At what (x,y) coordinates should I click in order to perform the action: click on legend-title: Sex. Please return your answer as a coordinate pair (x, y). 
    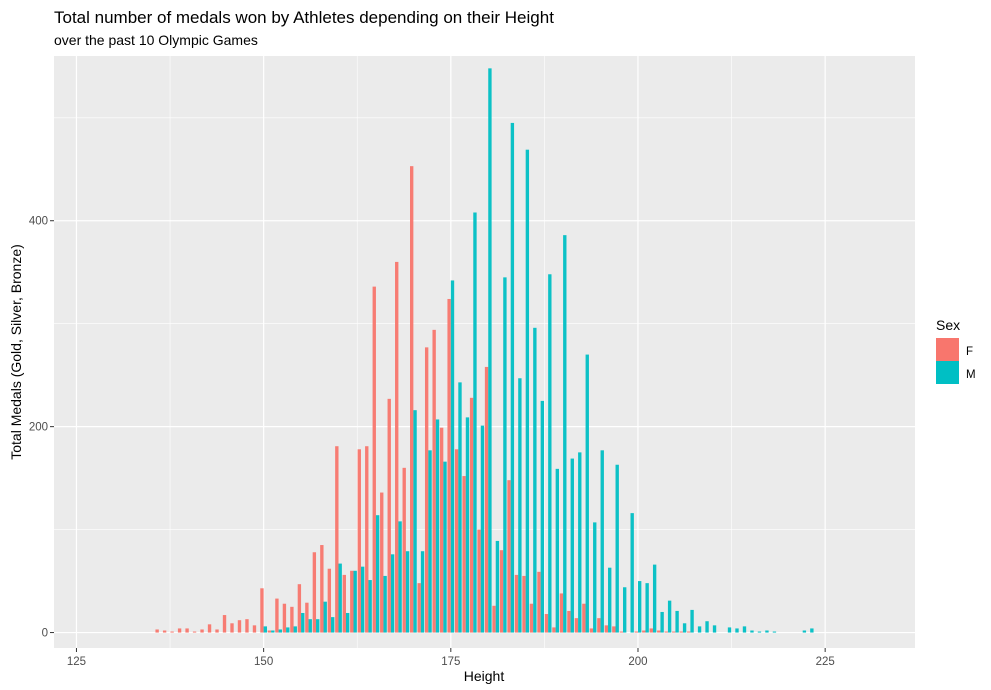
    Looking at the image, I should click on (948, 325).